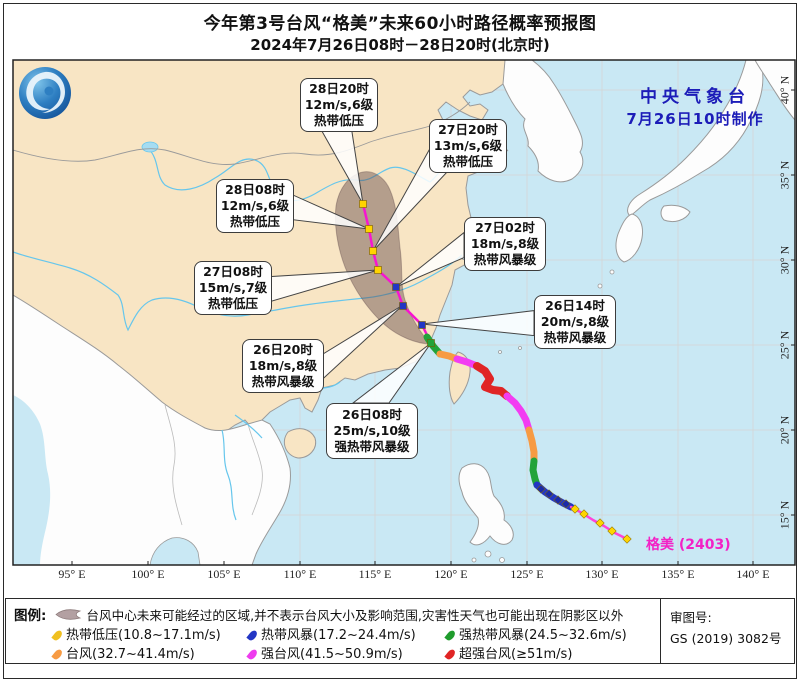 The image size is (800, 682). I want to click on legend-item-label: 强热带风暴(24.5~32.6m/s), so click(543, 635).